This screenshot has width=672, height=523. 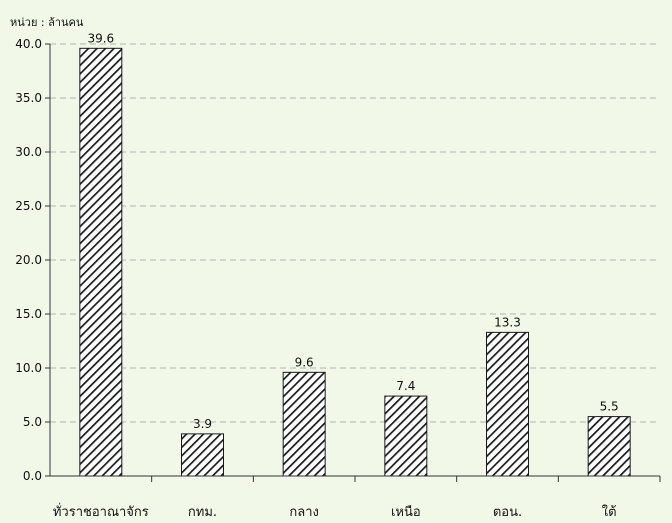 I want to click on x-category-label: กทม., so click(x=202, y=512).